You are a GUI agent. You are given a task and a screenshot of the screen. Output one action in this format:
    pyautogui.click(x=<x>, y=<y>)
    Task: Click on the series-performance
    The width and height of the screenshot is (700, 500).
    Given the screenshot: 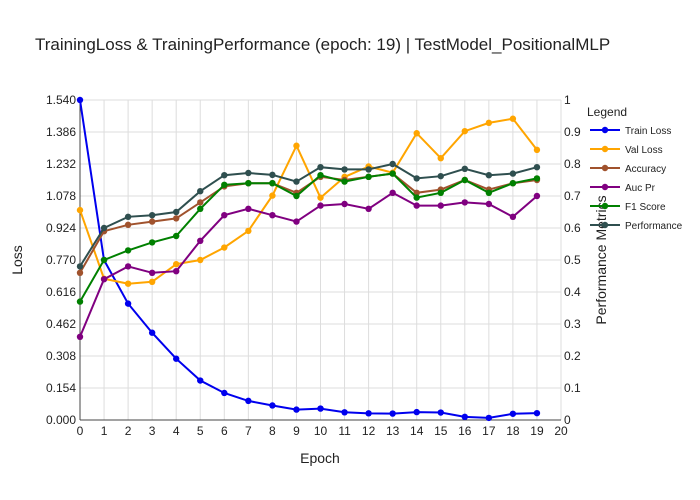 What is the action you would take?
    pyautogui.click(x=308, y=215)
    